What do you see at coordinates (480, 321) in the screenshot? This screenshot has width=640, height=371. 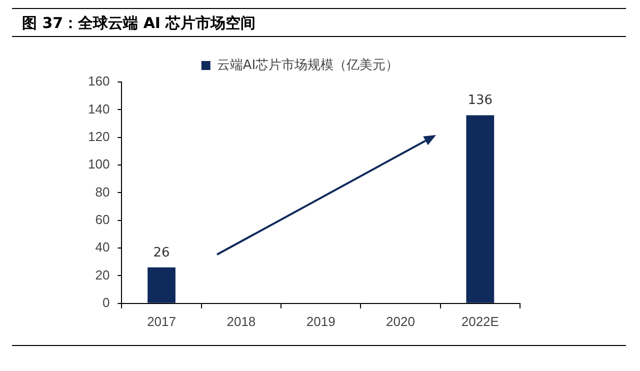 I see `x-tick-label: 2022E` at bounding box center [480, 321].